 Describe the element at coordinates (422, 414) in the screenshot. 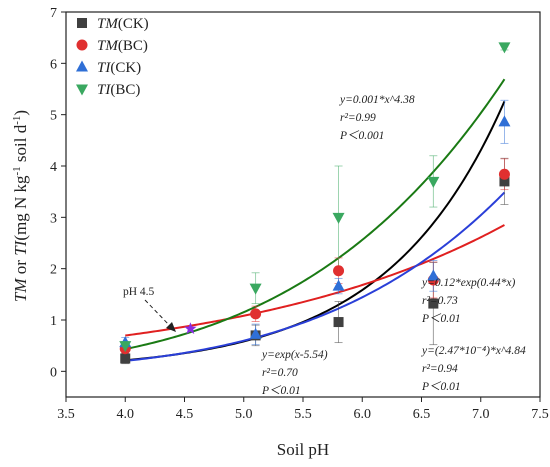

I see `x-tick-label: 6.5` at that location.